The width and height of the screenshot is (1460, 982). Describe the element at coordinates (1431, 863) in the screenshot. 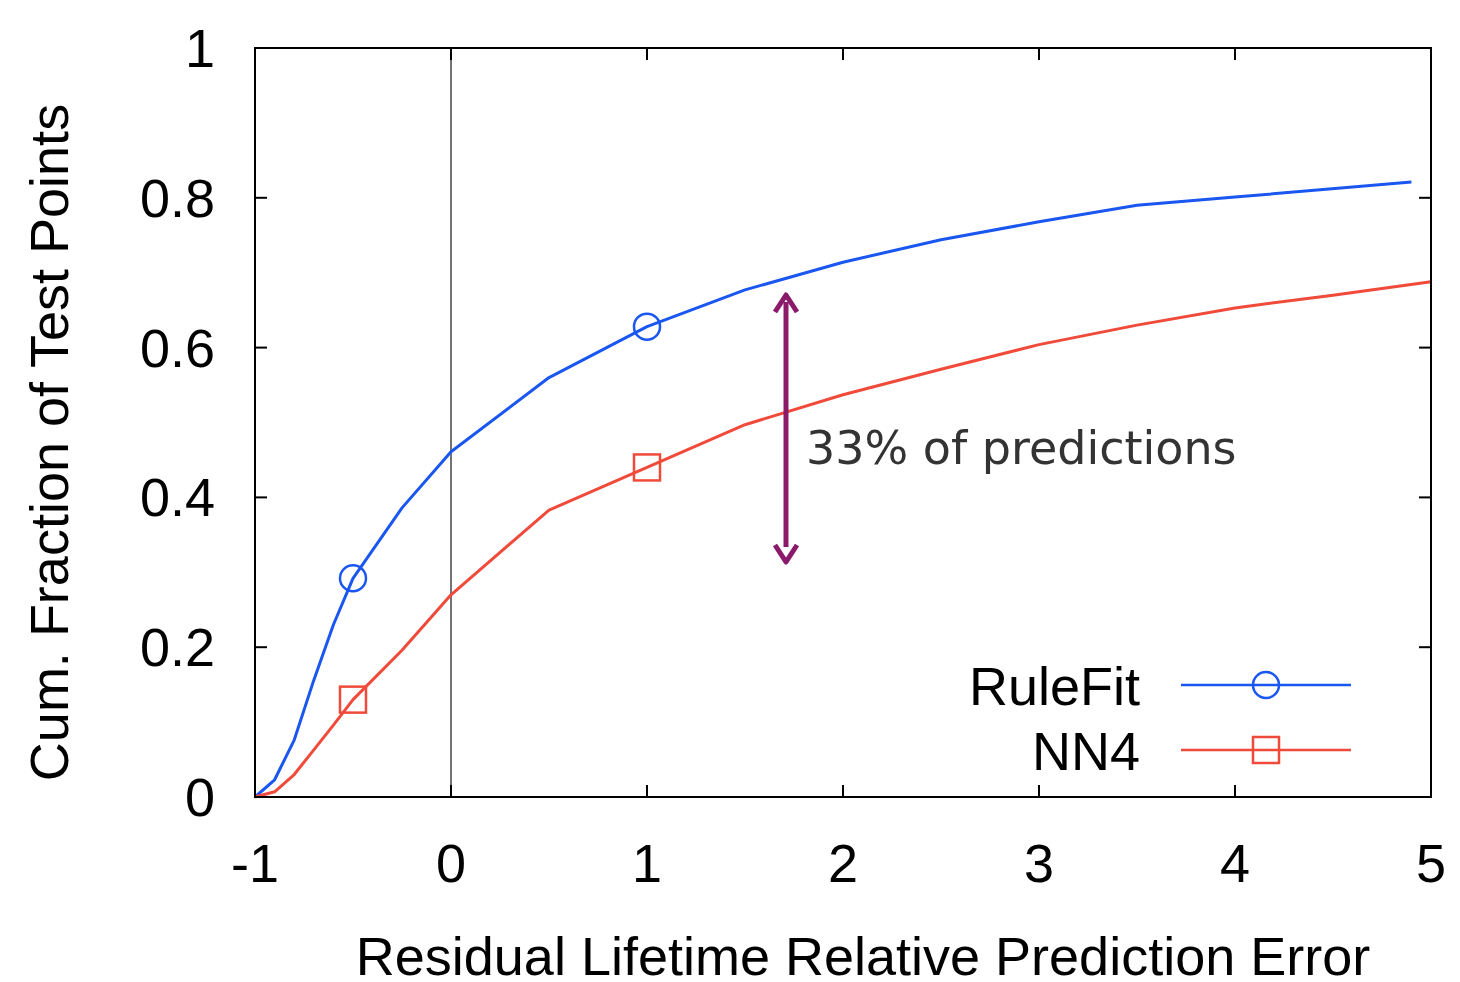

I see `x-tick-label: 5` at that location.